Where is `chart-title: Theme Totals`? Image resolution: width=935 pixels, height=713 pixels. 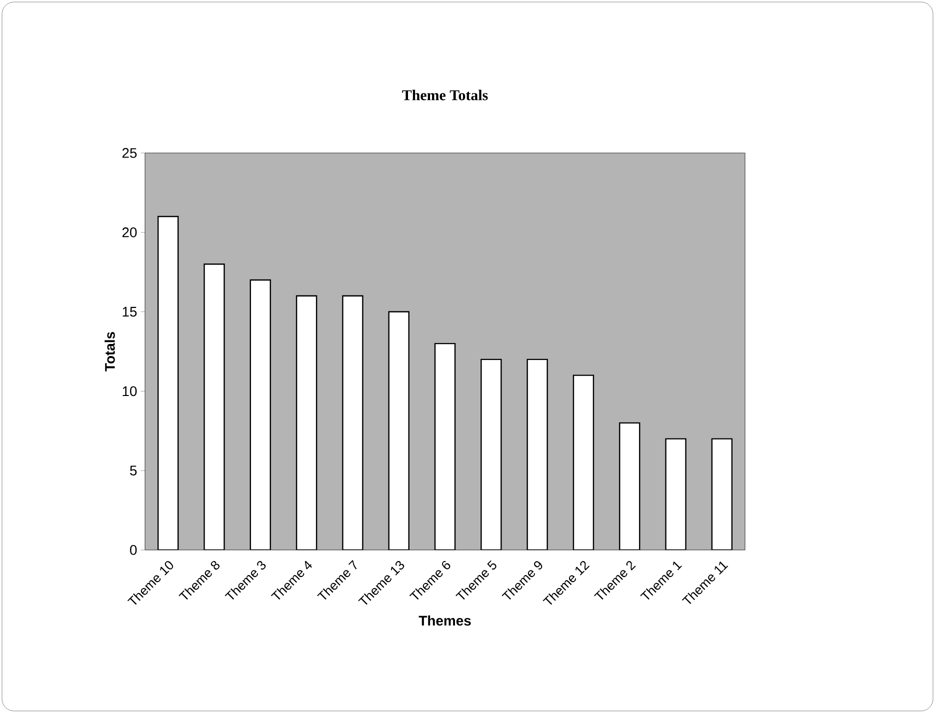 chart-title: Theme Totals is located at coordinates (445, 95).